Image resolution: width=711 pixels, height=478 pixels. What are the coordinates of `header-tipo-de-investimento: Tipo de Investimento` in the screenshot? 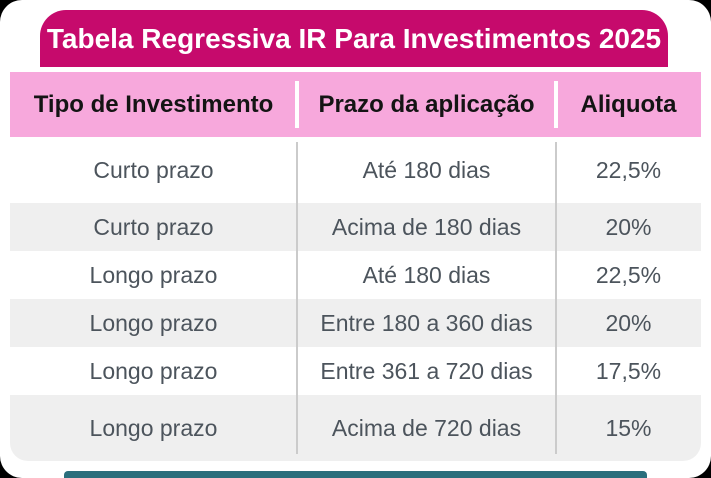 It's located at (153, 104).